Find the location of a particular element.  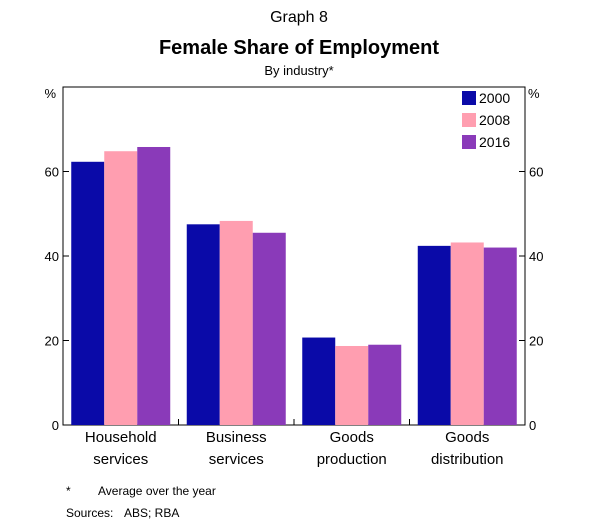

y-tick-label-right: 40 is located at coordinates (536, 256).